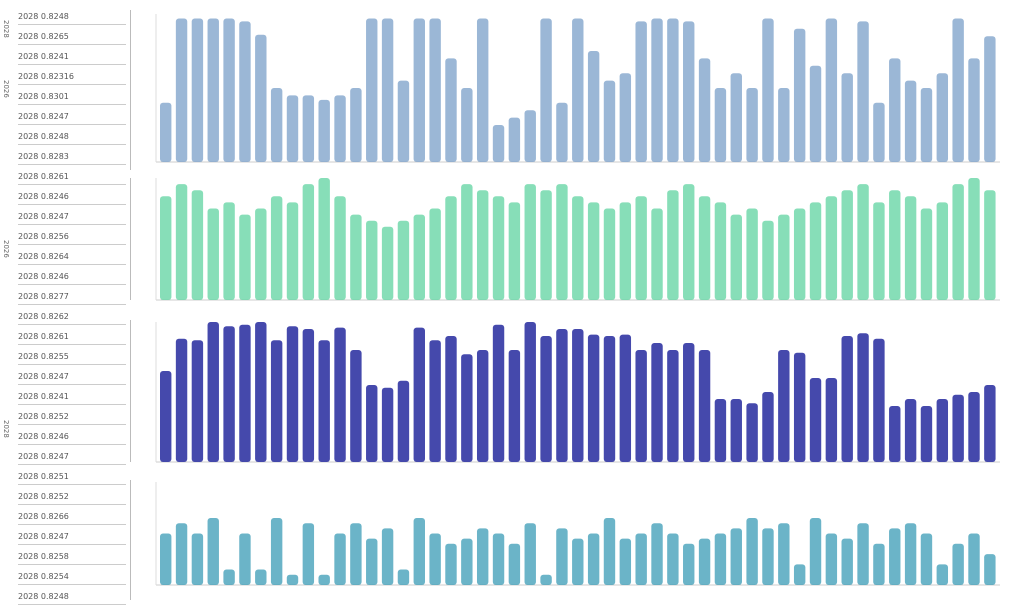  Describe the element at coordinates (72, 517) in the screenshot. I see `legend-row: 2028 0.8266` at that location.